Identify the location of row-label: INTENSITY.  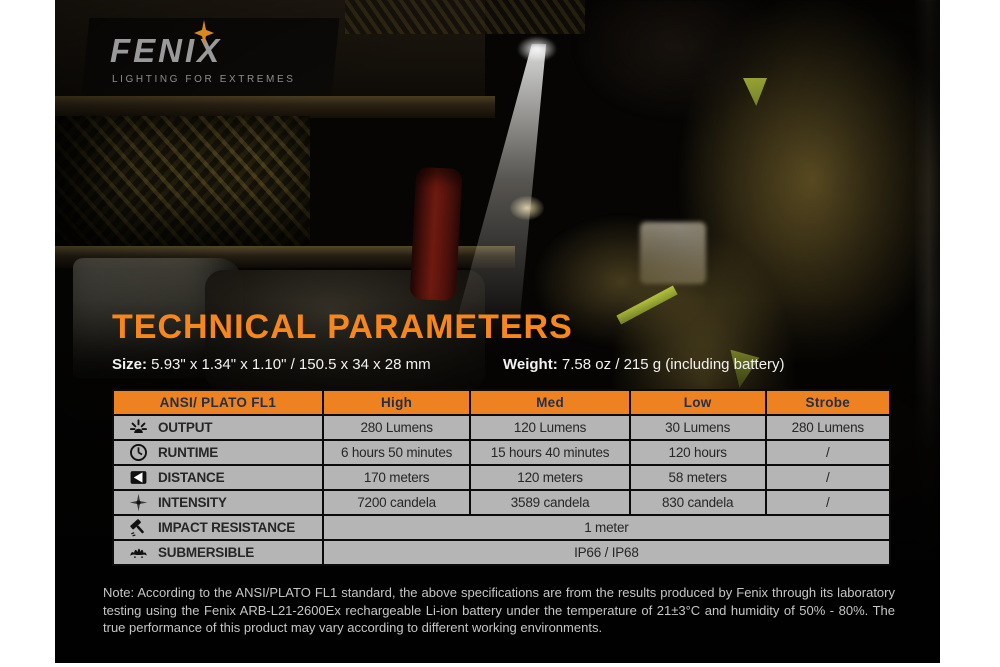
(192, 502).